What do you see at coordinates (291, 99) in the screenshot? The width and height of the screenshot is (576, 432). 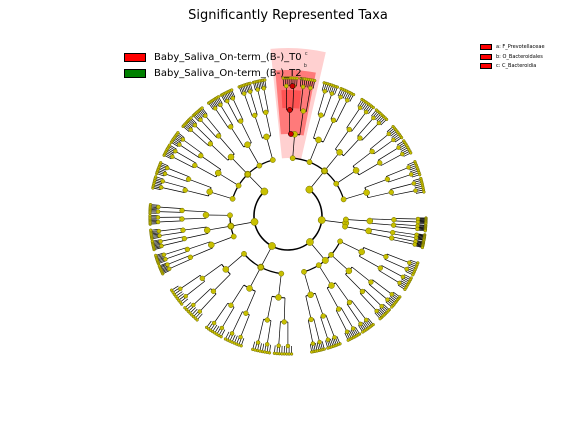 I see `clade-highlight-a` at bounding box center [291, 99].